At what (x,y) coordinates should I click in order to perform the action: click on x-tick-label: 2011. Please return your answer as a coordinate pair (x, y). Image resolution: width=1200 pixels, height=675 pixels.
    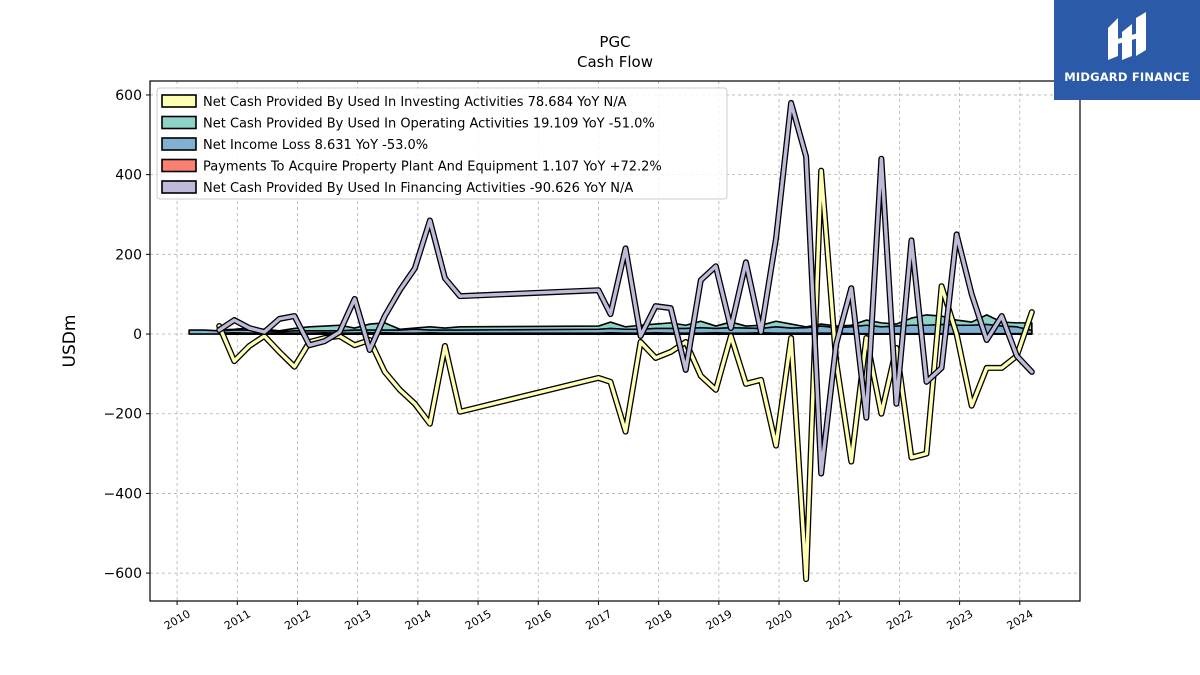
    Looking at the image, I should click on (237, 619).